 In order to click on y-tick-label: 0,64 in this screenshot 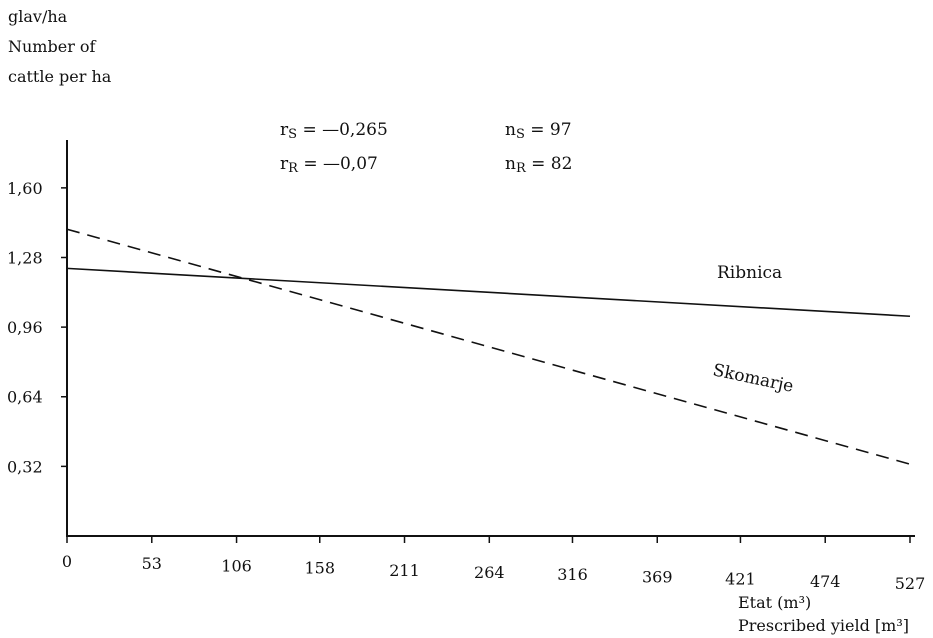, I will do `click(25, 397)`.